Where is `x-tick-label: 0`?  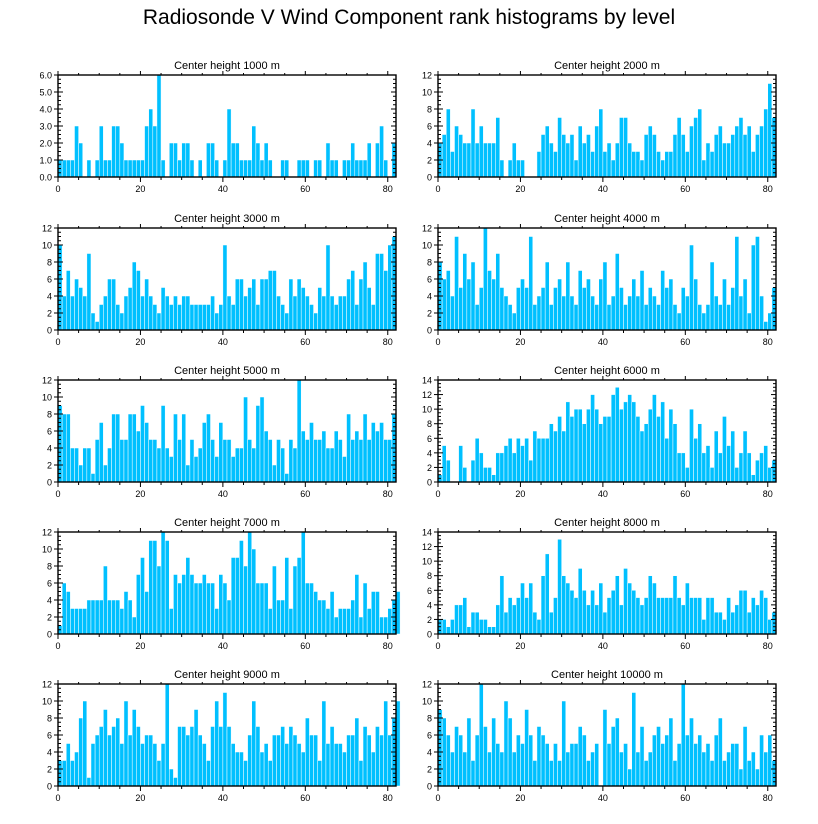
x-tick-label: 0 is located at coordinates (57, 189).